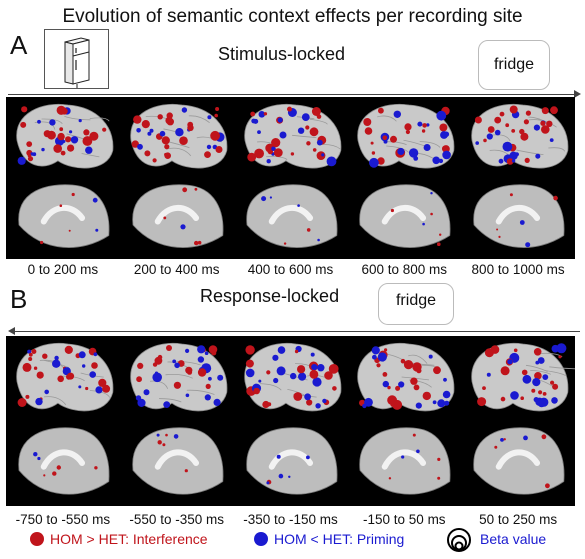 The width and height of the screenshot is (585, 559). What do you see at coordinates (19, 299) in the screenshot?
I see `panel-b-letter: B` at bounding box center [19, 299].